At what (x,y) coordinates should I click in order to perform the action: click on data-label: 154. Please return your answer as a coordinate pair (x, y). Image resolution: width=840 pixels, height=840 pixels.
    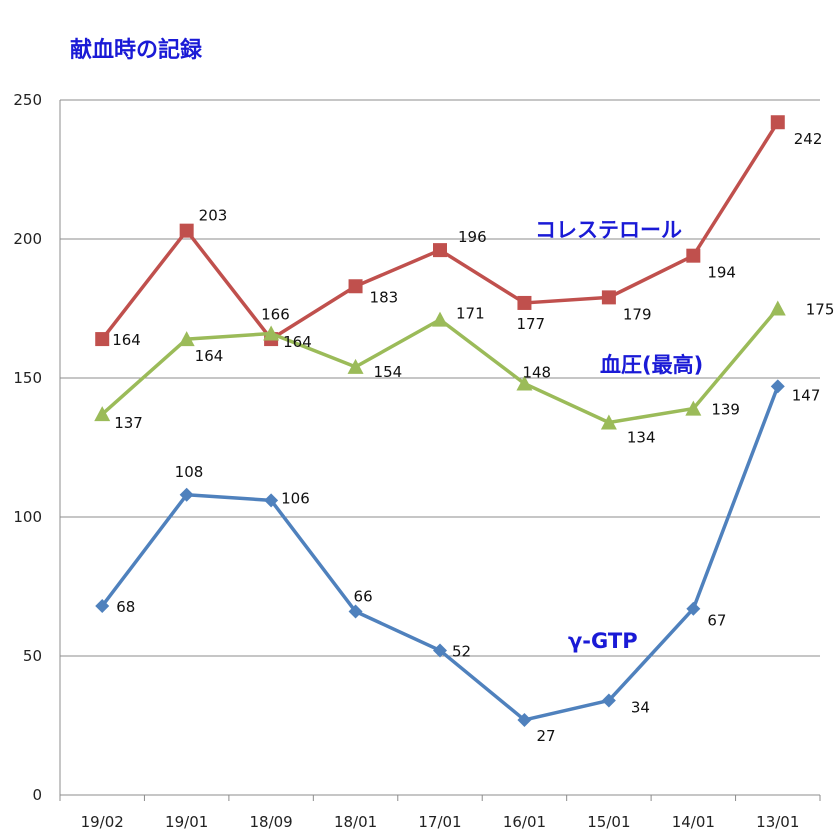
    Looking at the image, I should click on (388, 372).